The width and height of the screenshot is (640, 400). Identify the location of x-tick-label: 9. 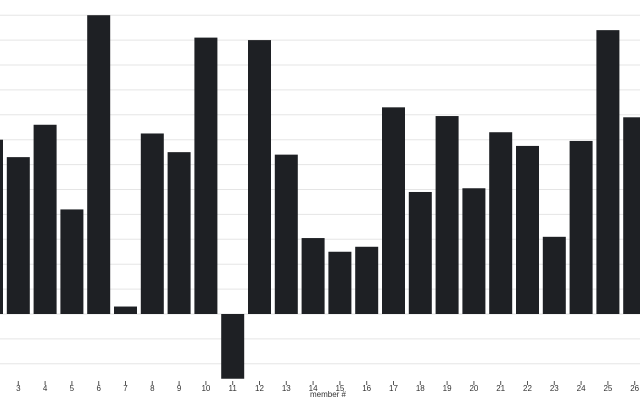
(179, 388).